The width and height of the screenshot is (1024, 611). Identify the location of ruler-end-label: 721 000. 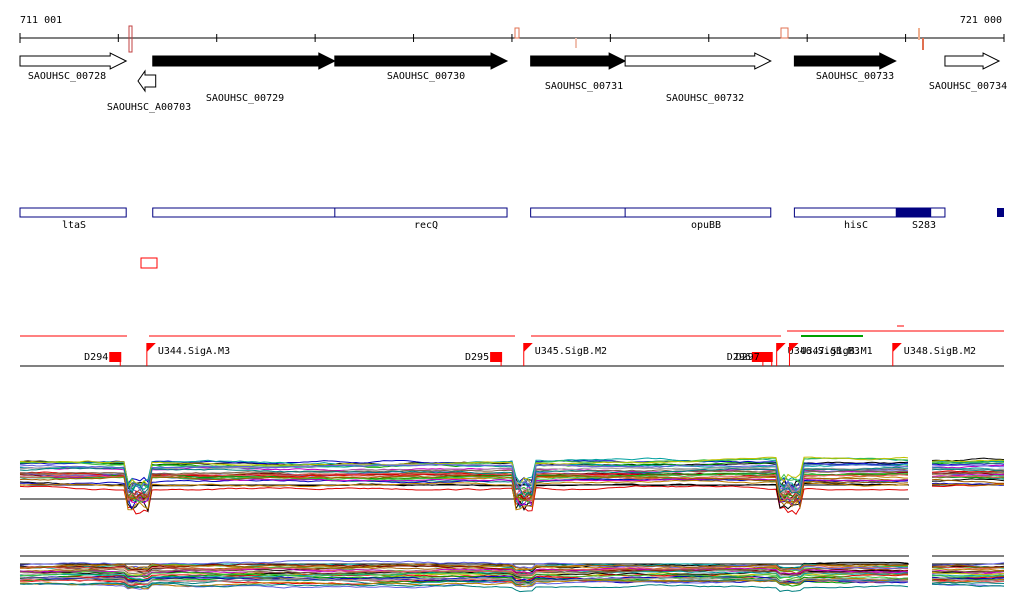
(981, 20).